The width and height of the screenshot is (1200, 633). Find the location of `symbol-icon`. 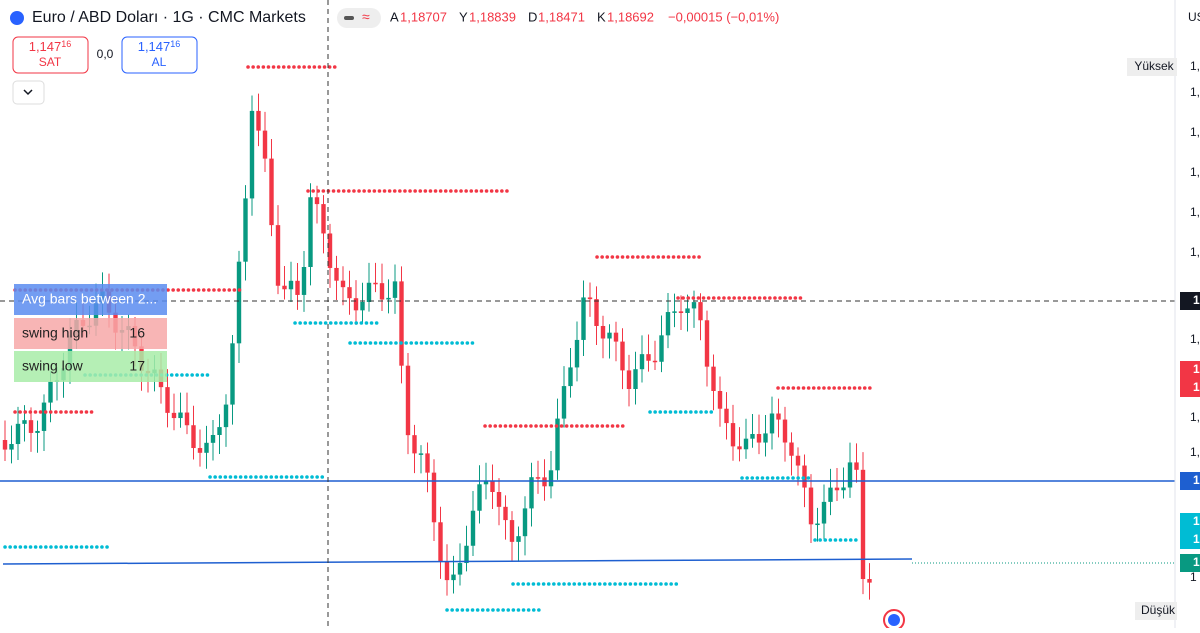

symbol-icon is located at coordinates (17, 18).